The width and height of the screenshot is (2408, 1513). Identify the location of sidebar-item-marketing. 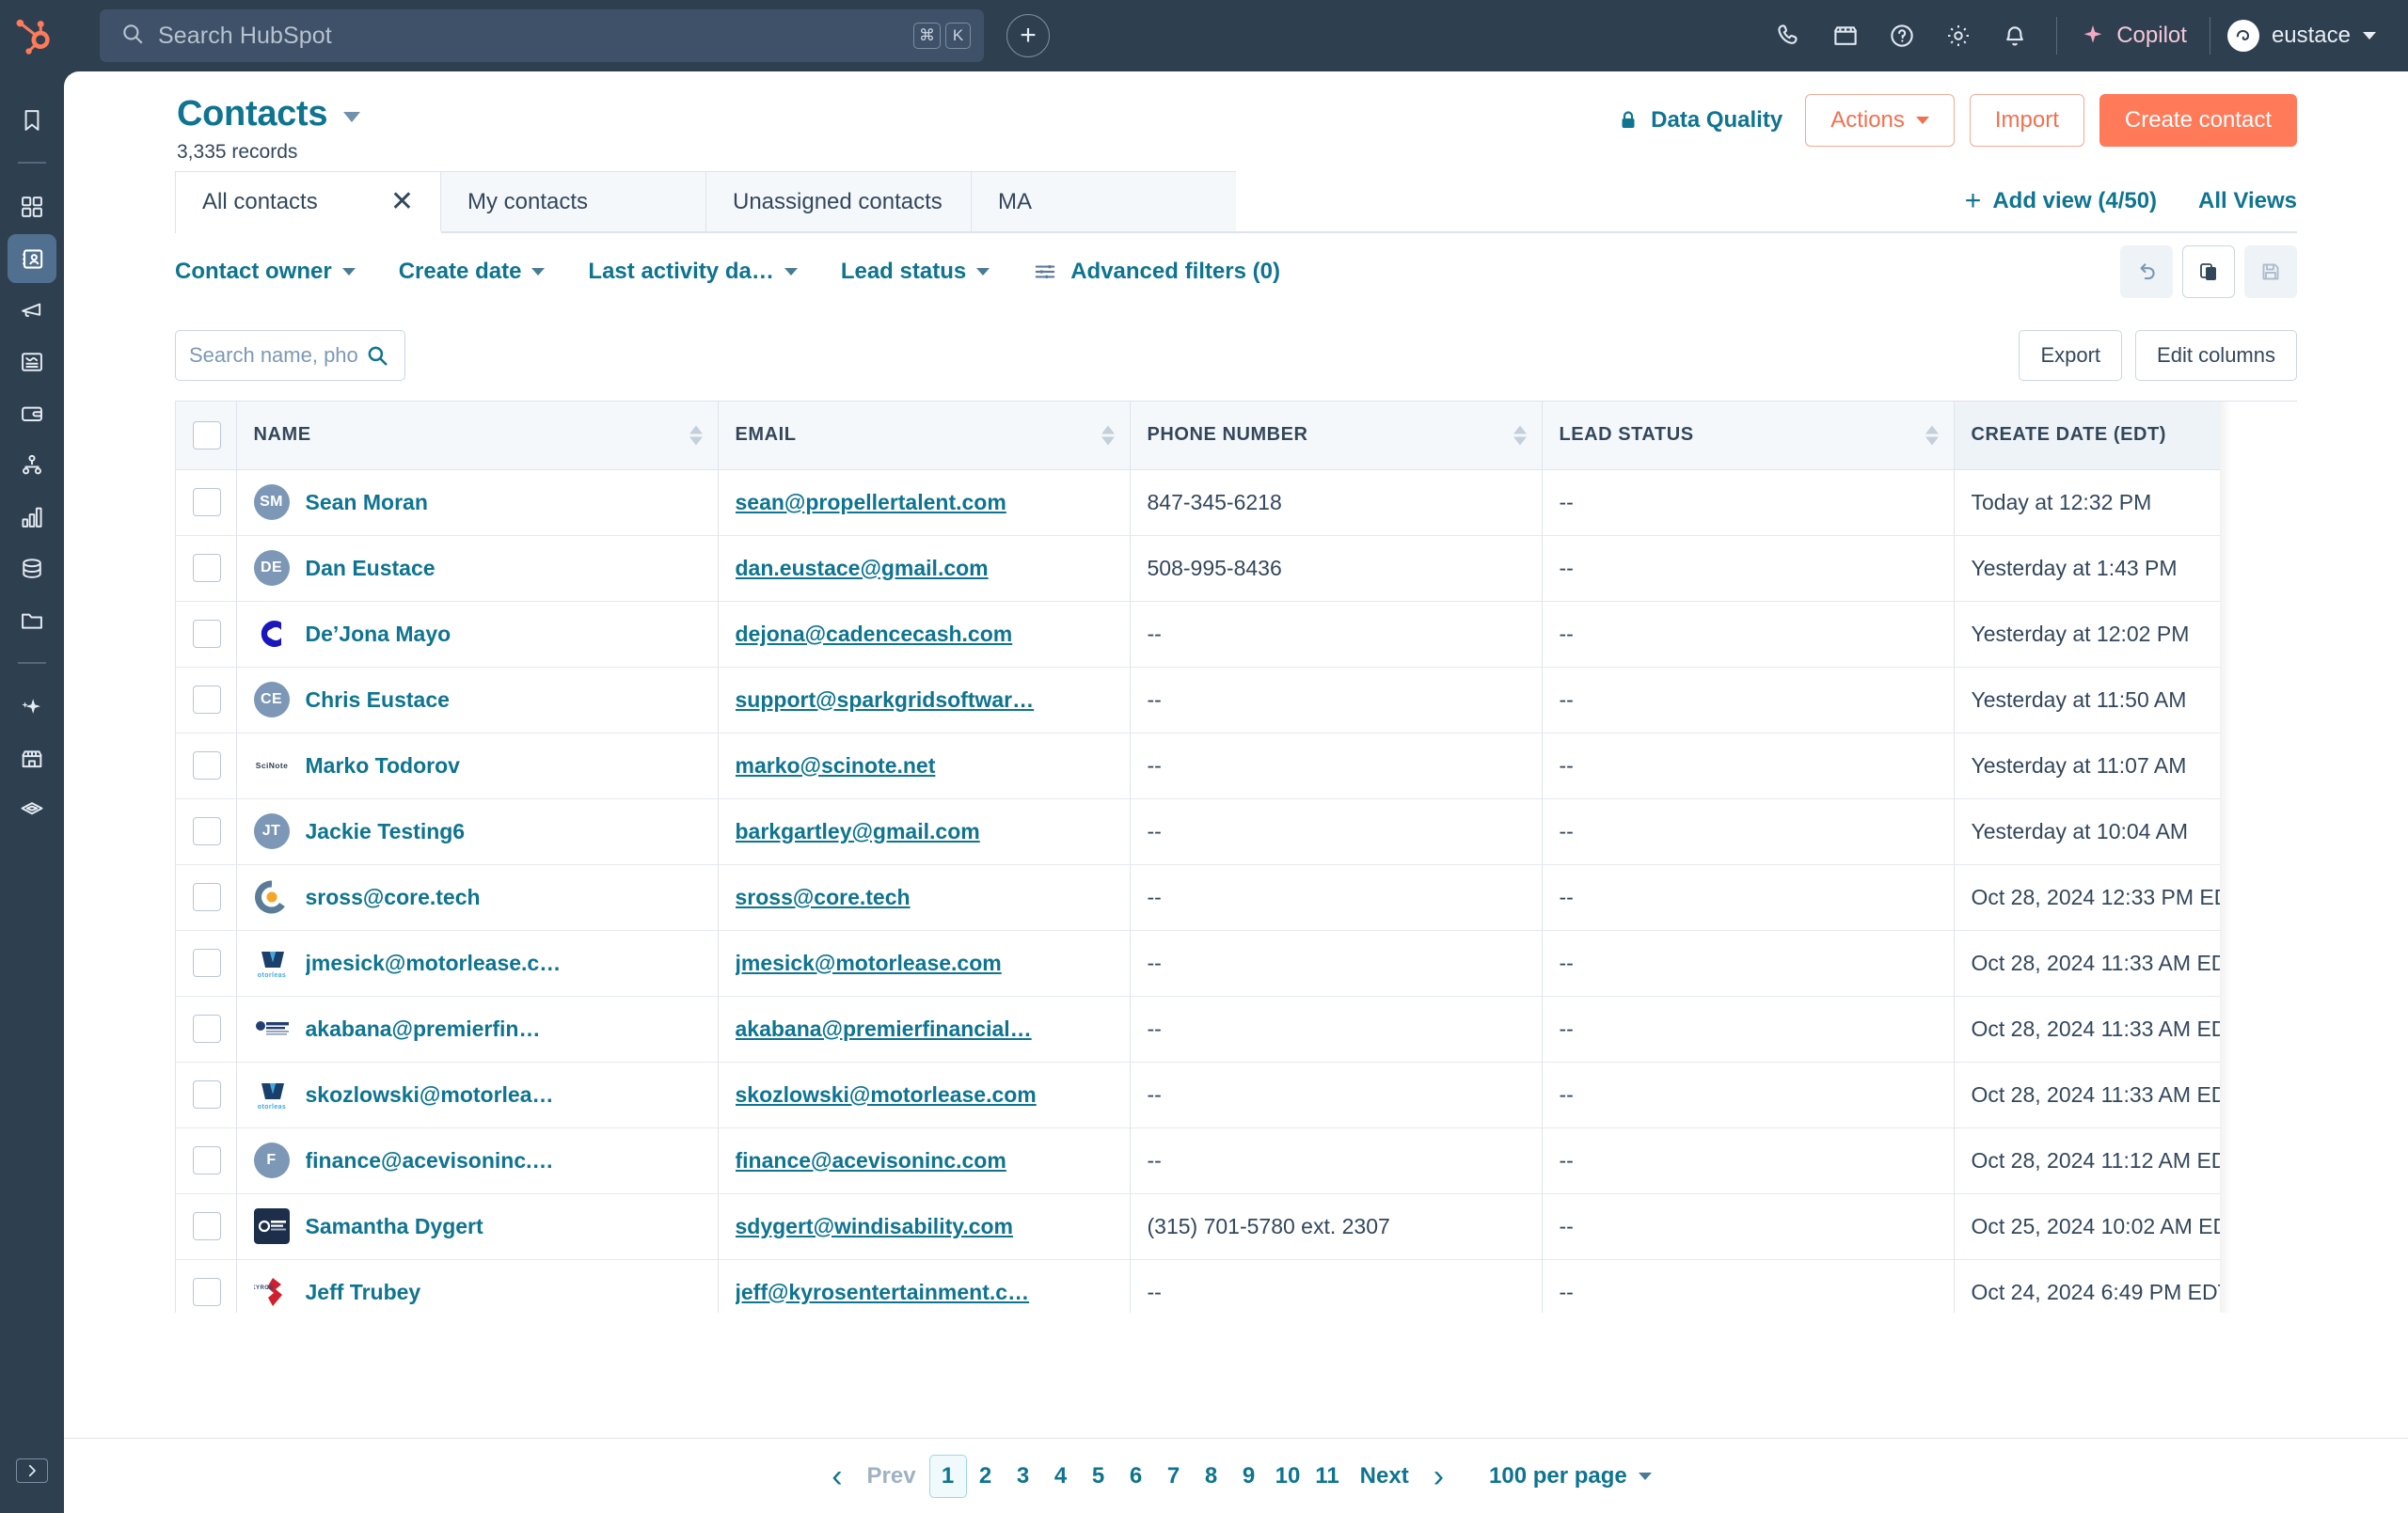
(32, 310).